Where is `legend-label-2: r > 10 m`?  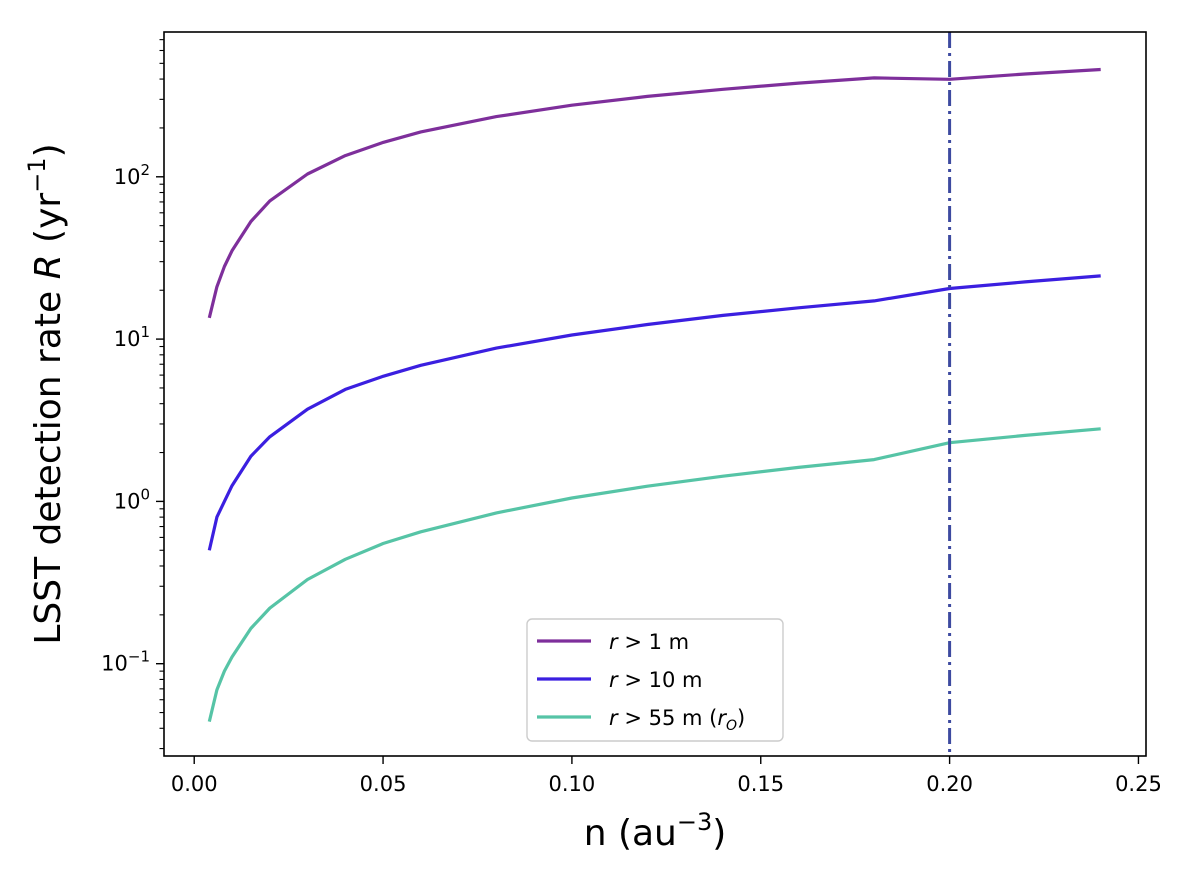 legend-label-2: r > 10 m is located at coordinates (655, 680).